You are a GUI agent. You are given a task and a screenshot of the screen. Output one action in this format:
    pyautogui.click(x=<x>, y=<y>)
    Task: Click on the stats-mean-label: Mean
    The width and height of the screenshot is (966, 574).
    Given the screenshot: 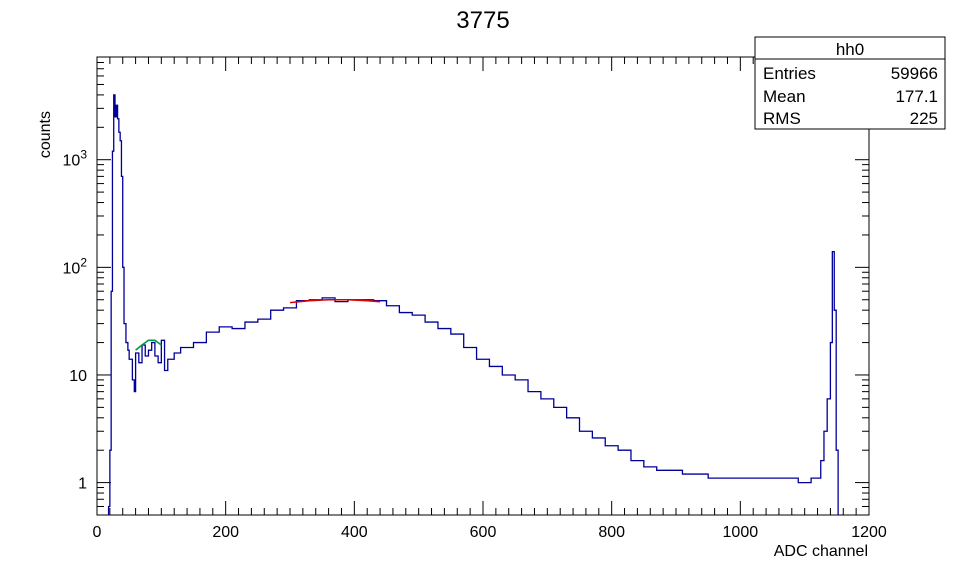 What is the action you would take?
    pyautogui.click(x=784, y=96)
    